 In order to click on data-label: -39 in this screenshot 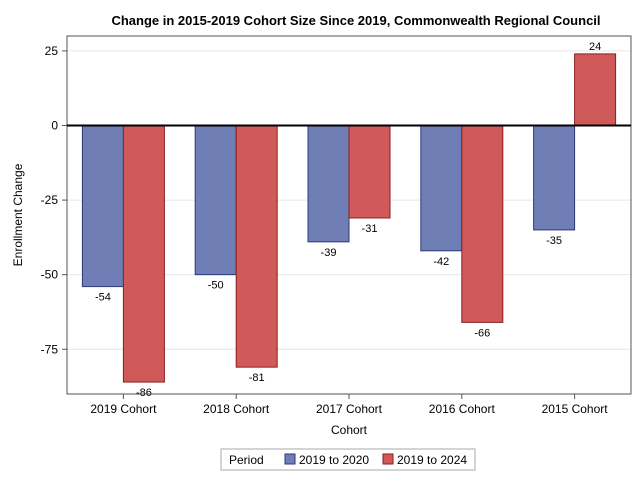, I will do `click(329, 253)`.